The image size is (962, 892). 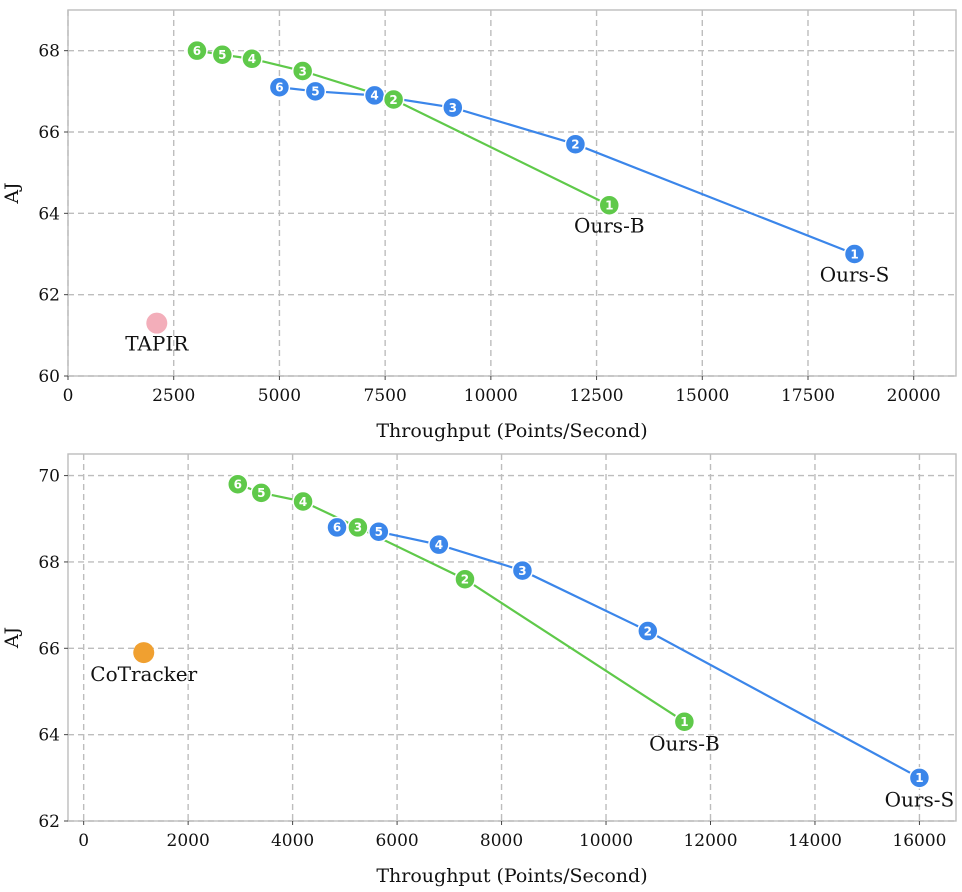 I want to click on annotation-tapir: TAPIR, so click(x=157, y=343).